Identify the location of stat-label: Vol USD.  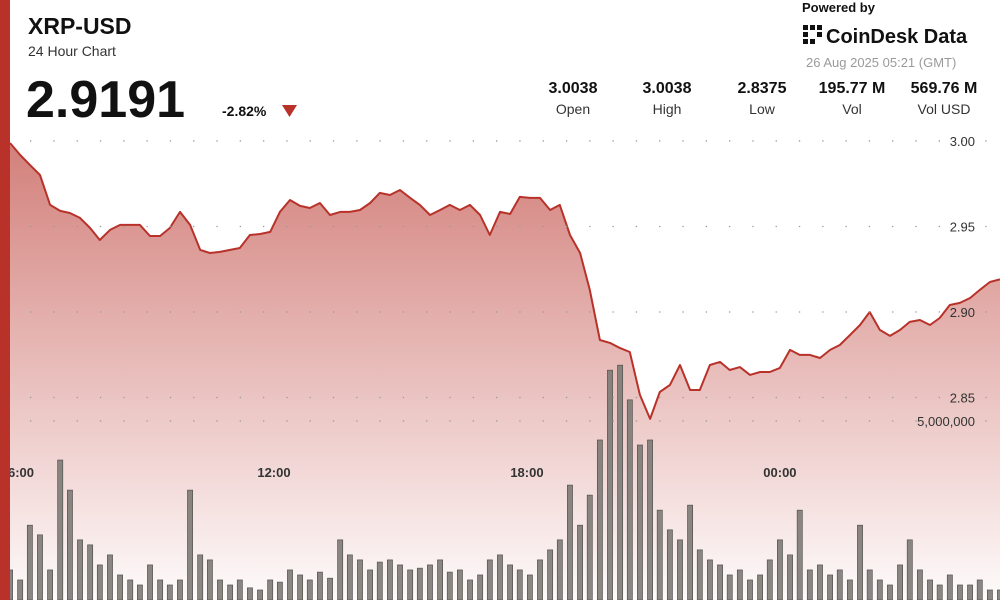
(944, 109).